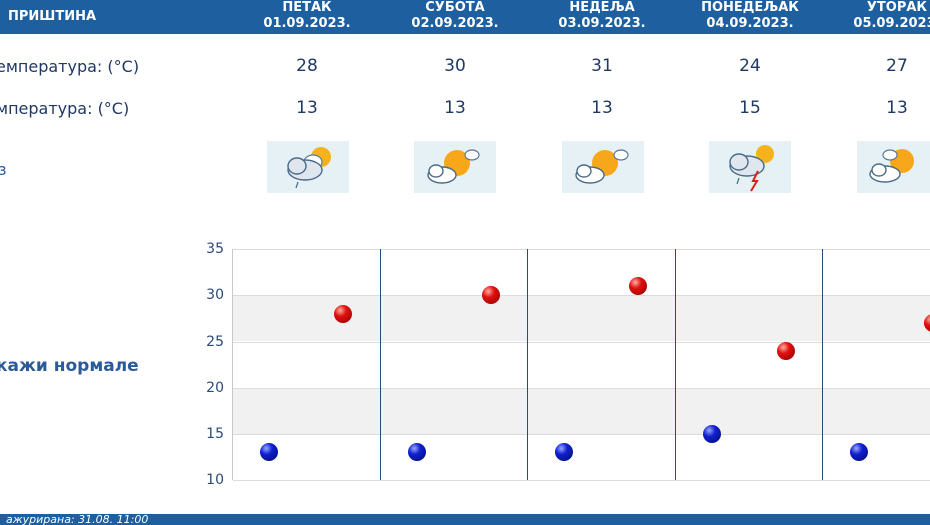 The image size is (930, 525). What do you see at coordinates (750, 66) in the screenshot?
I see `max-temp-value: 24` at bounding box center [750, 66].